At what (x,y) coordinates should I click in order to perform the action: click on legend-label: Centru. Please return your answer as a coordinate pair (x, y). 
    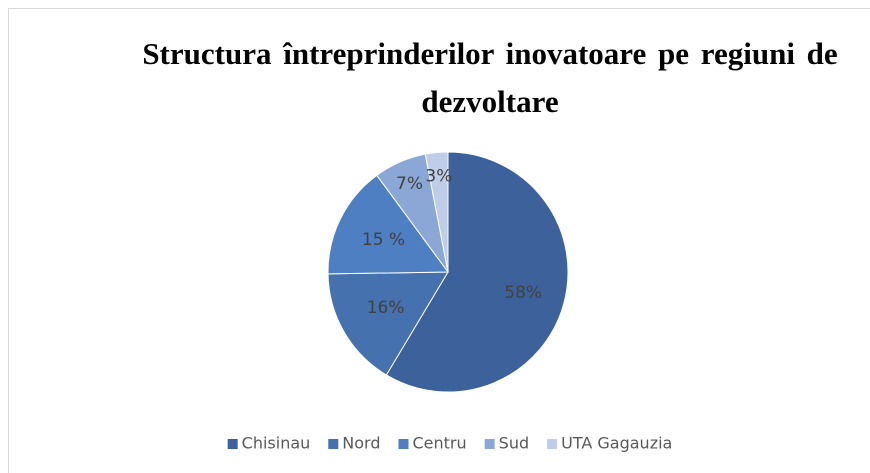
    Looking at the image, I should click on (440, 443).